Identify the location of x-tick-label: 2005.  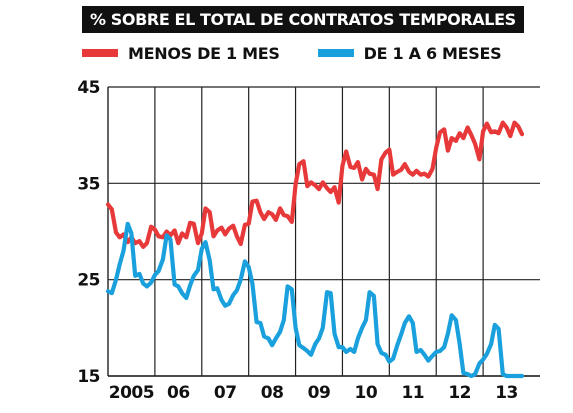
(131, 393).